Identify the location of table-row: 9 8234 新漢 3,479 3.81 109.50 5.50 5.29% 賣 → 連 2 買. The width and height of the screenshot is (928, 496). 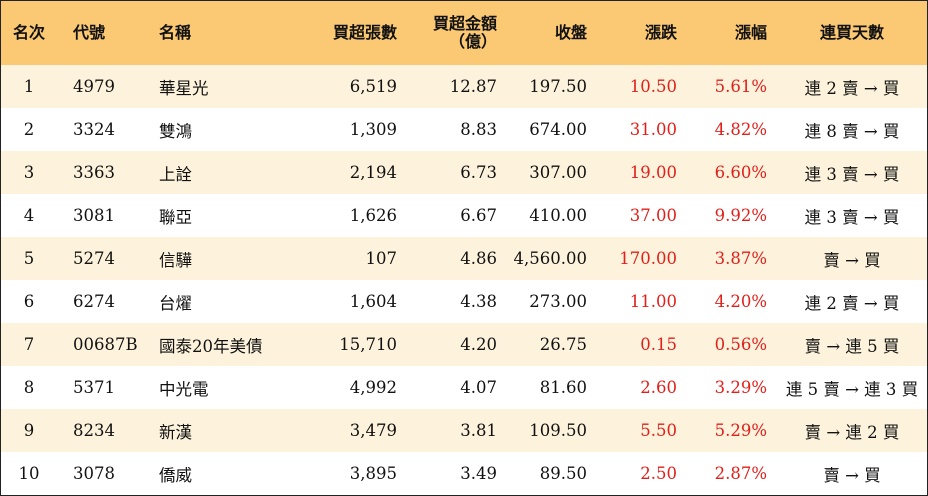
(464, 430).